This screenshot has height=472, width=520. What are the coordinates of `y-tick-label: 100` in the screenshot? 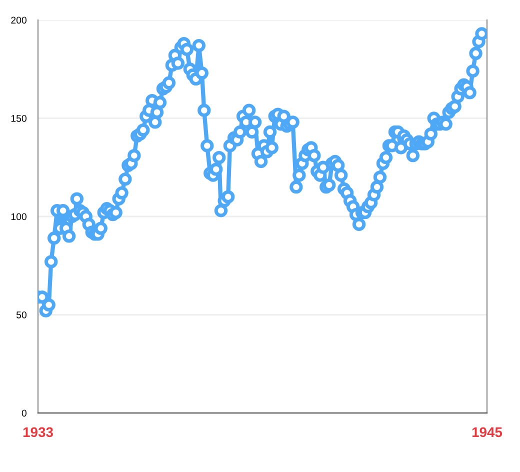 It's located at (19, 216).